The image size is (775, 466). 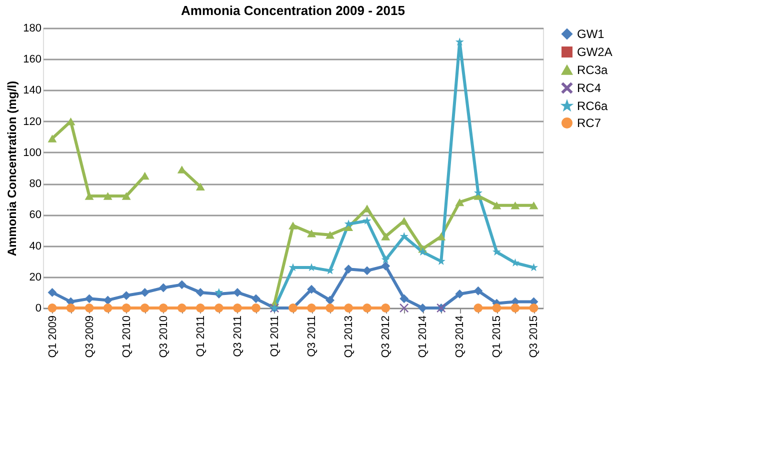 What do you see at coordinates (497, 337) in the screenshot?
I see `x-tick-label: Q1 2015` at bounding box center [497, 337].